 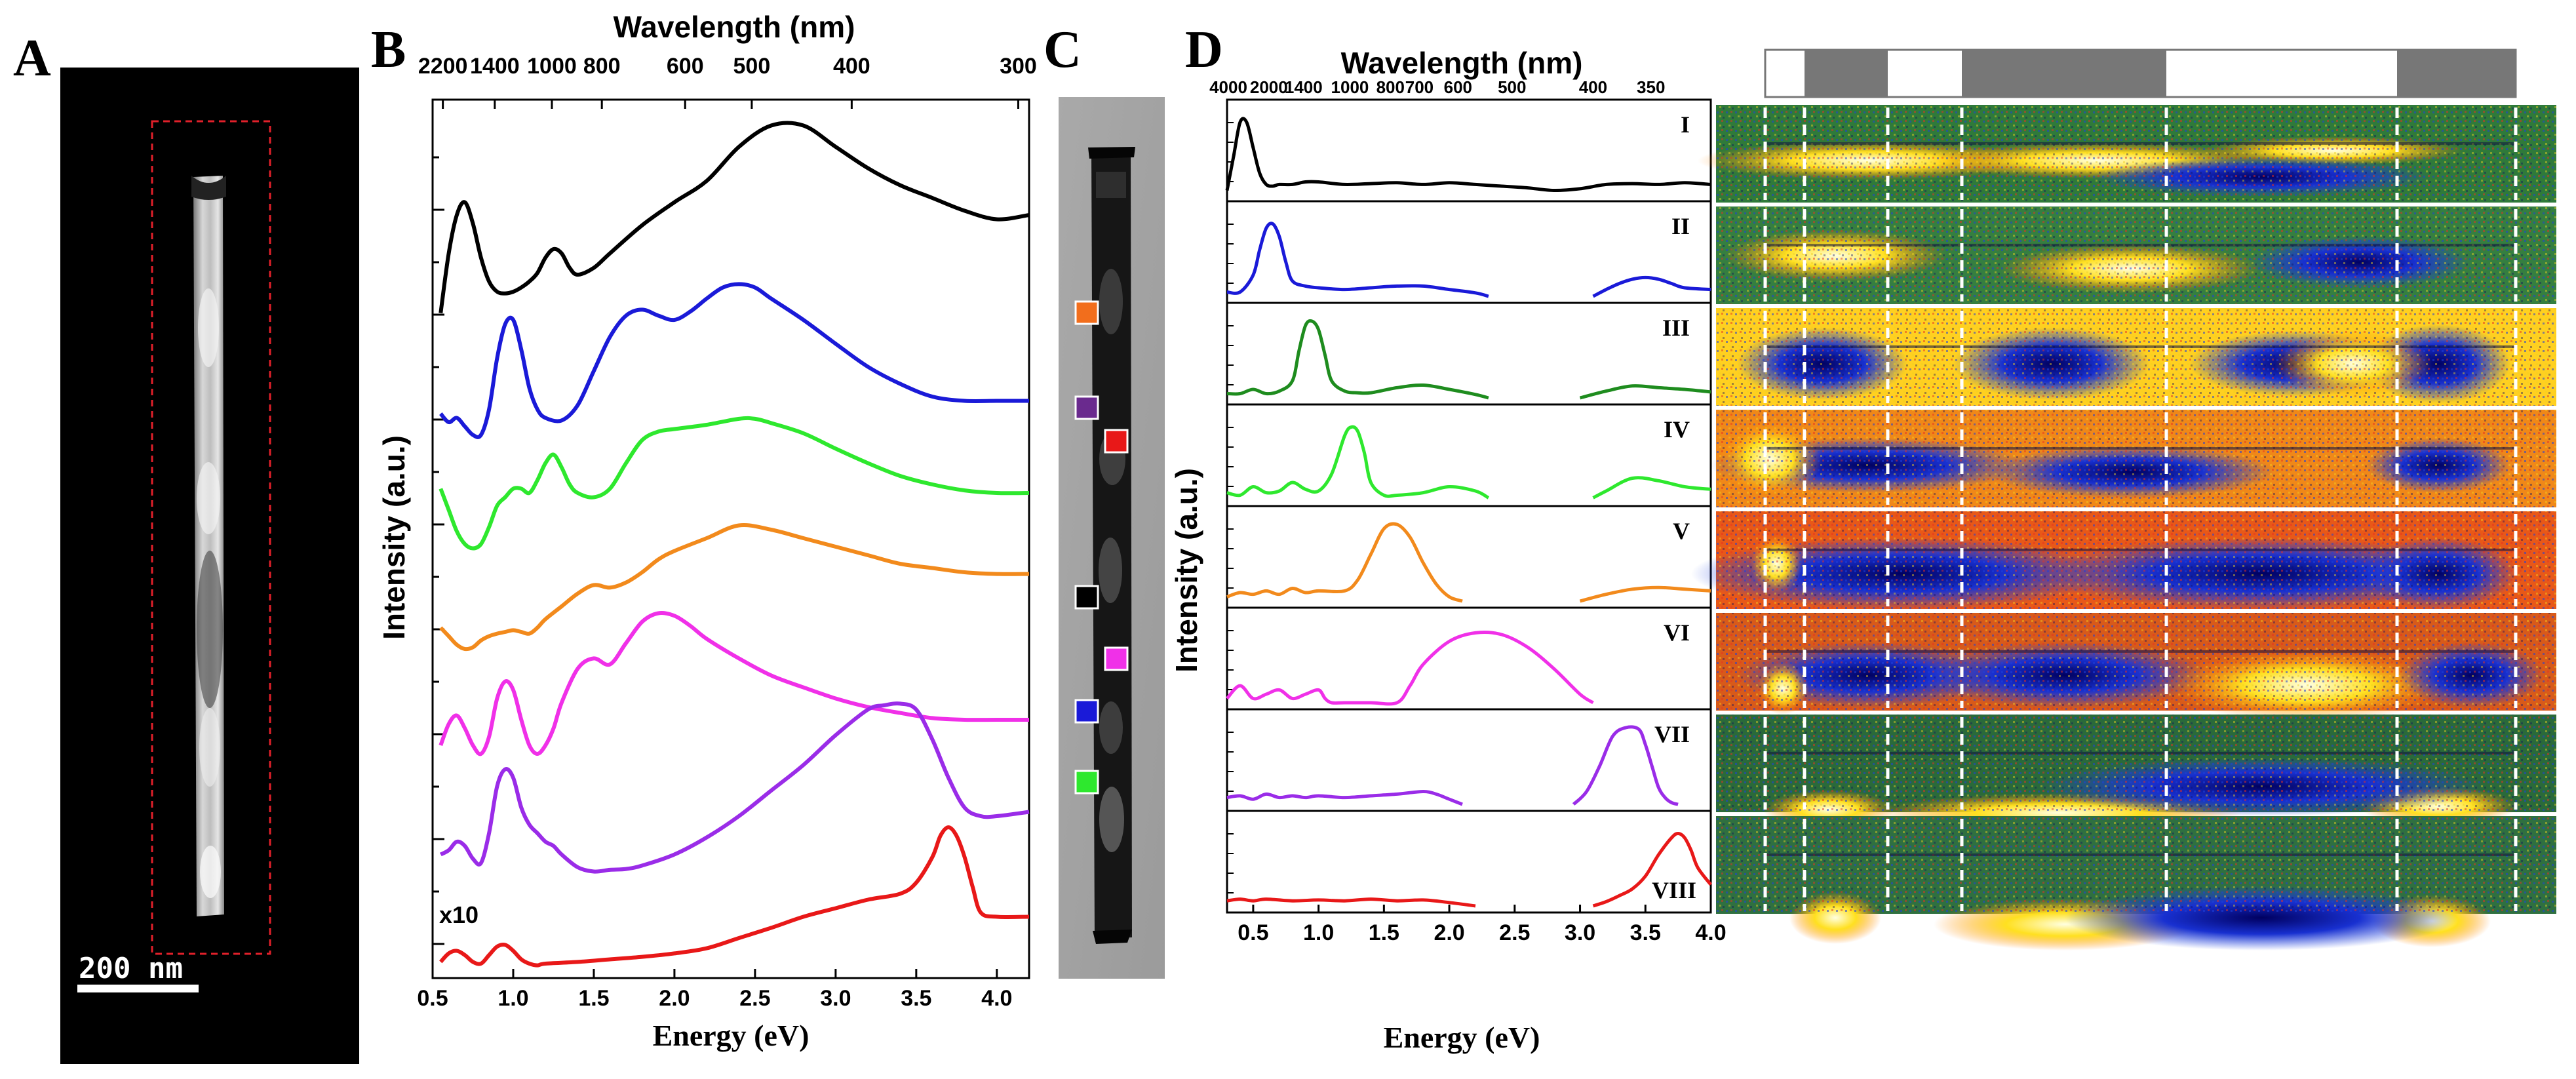 What do you see at coordinates (1358, 462) in the screenshot?
I see `mode-IV-spectrum` at bounding box center [1358, 462].